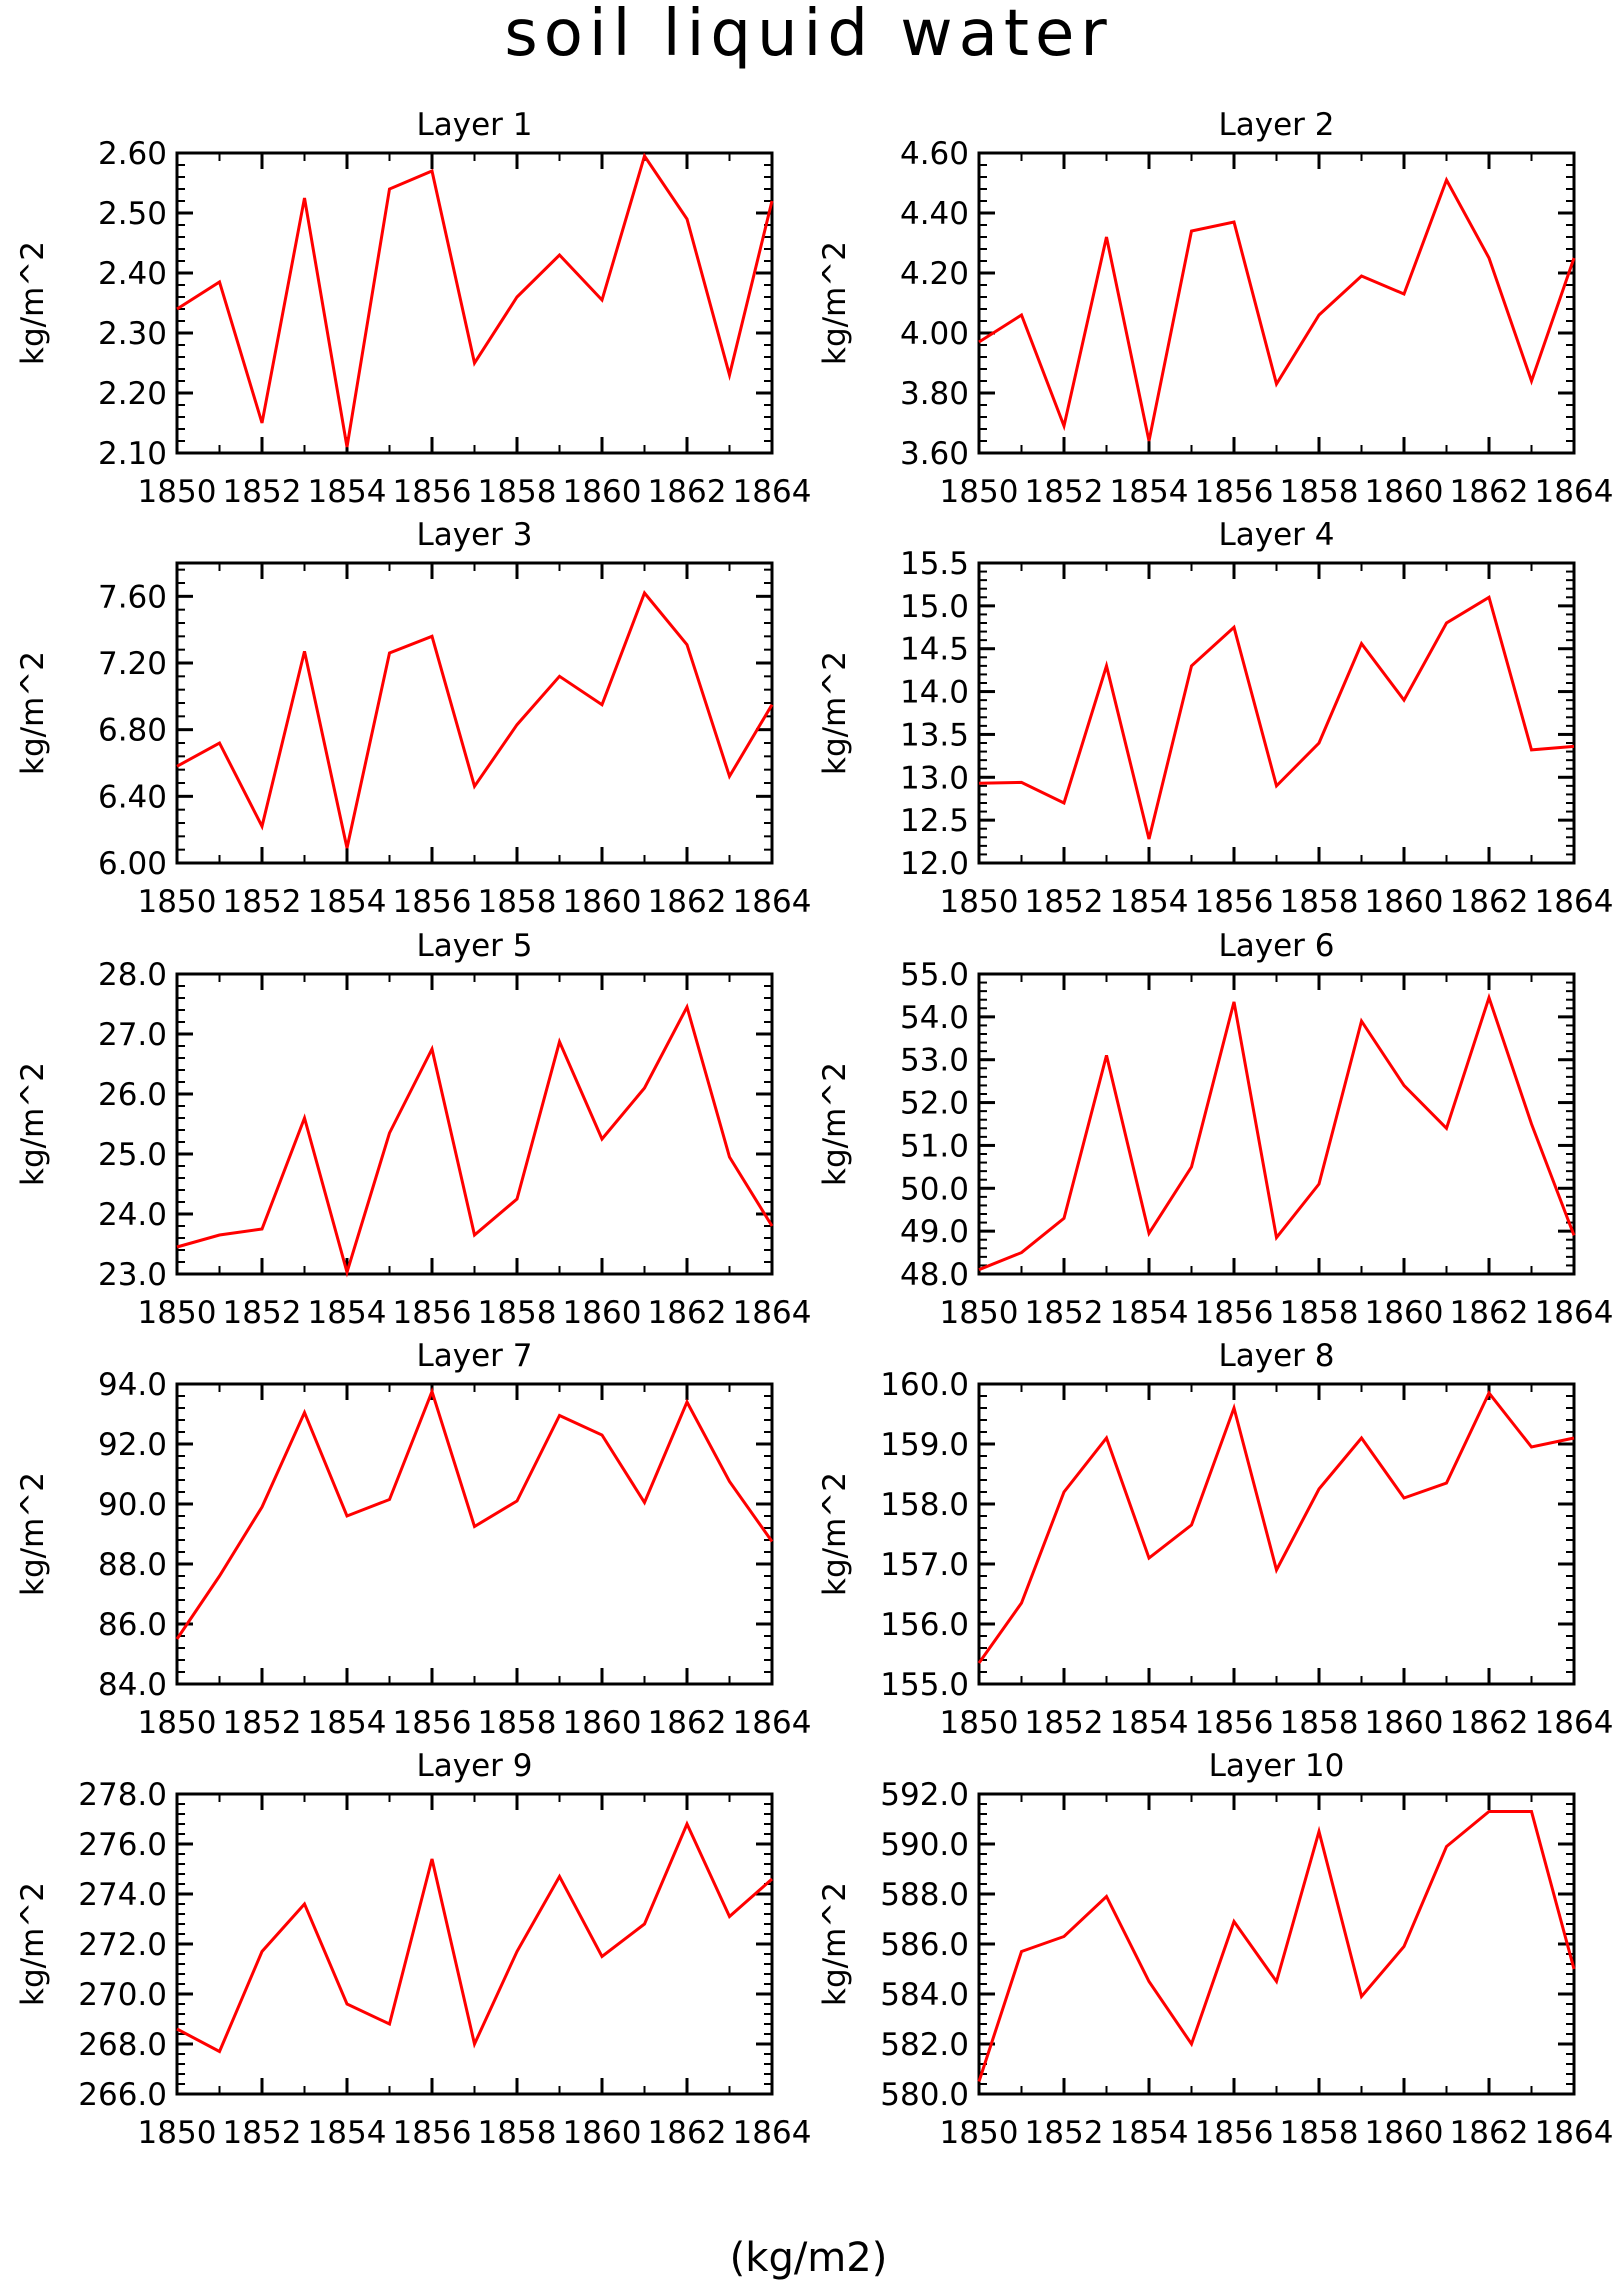 This screenshot has height=2281, width=1617. What do you see at coordinates (132, 1625) in the screenshot?
I see `y-tick-label: 86.0` at bounding box center [132, 1625].